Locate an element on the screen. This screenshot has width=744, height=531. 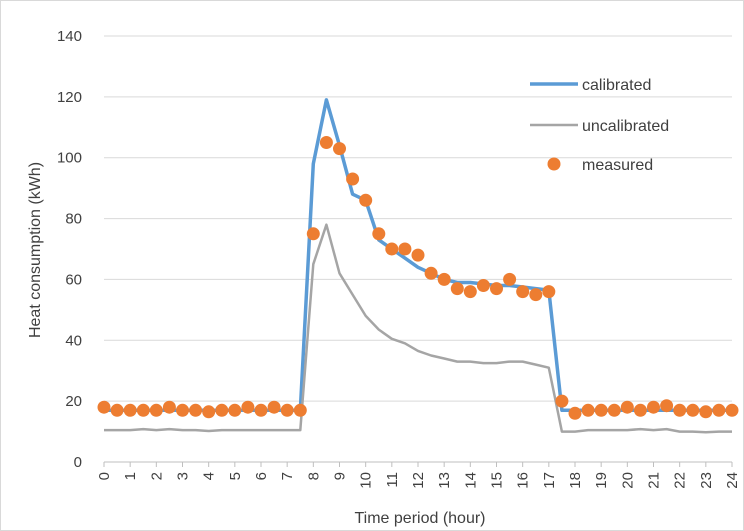
legend-measured-marker is located at coordinates (554, 164).